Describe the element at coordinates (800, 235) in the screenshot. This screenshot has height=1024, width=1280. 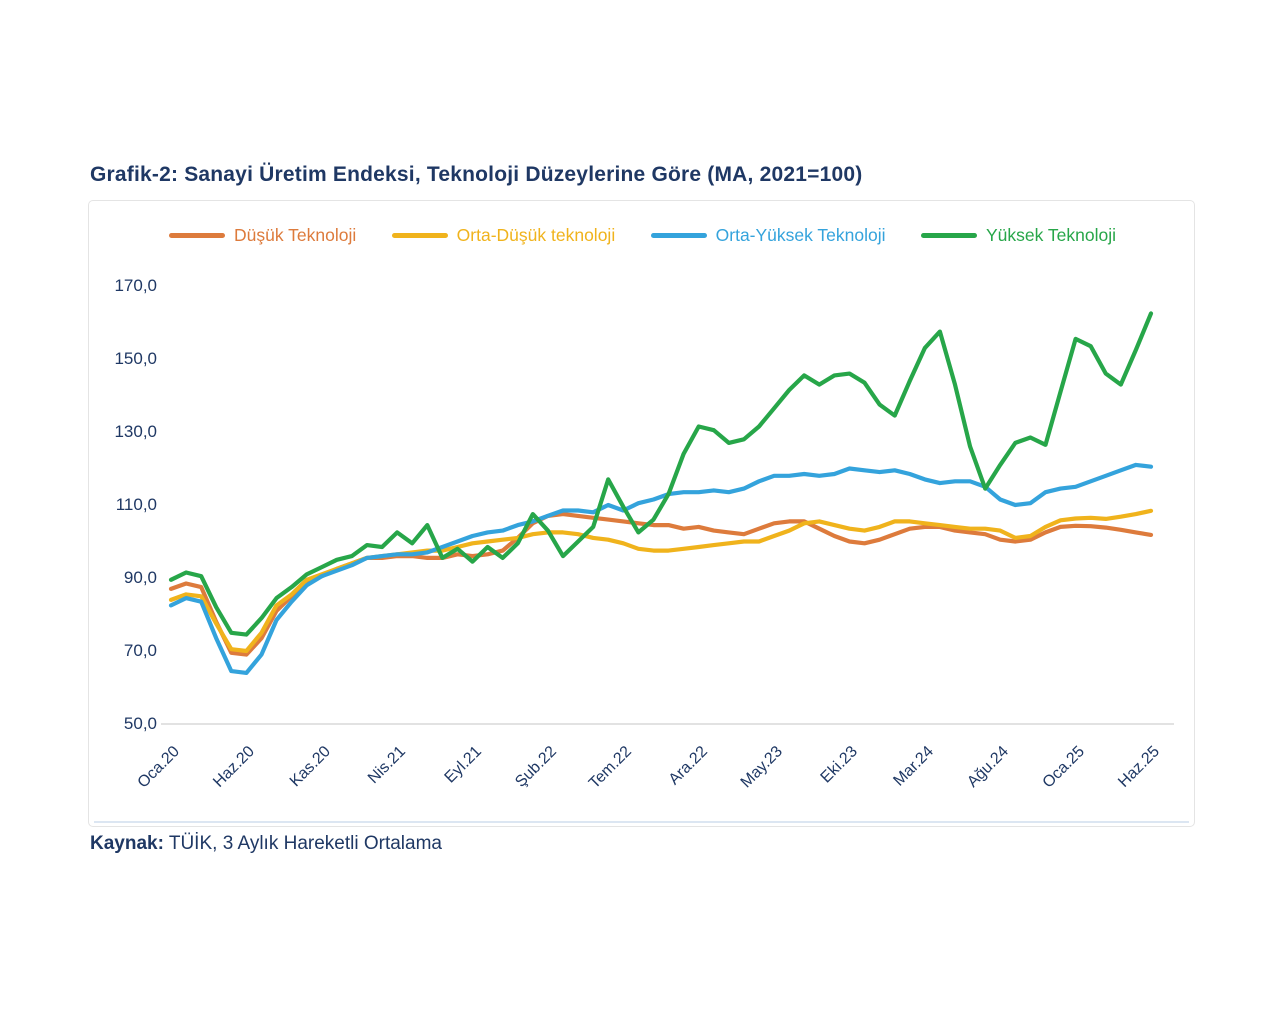
I see `legend-label: Orta-Yüksek Teknoloji` at that location.